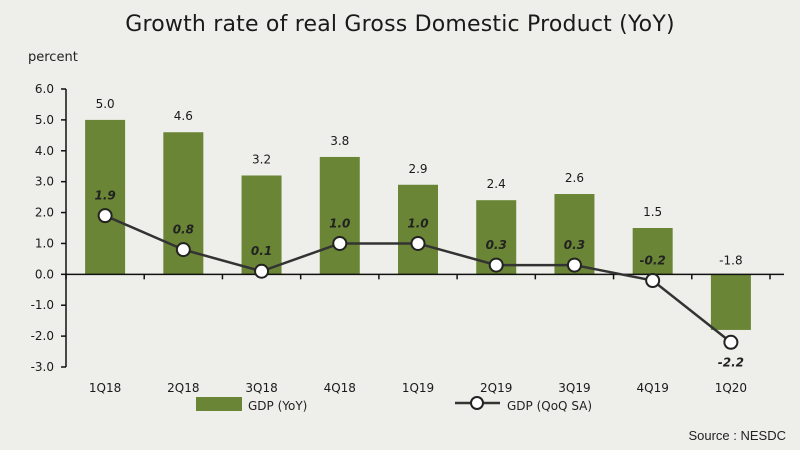  Describe the element at coordinates (42, 305) in the screenshot. I see `y-tick-label: -1.0` at that location.